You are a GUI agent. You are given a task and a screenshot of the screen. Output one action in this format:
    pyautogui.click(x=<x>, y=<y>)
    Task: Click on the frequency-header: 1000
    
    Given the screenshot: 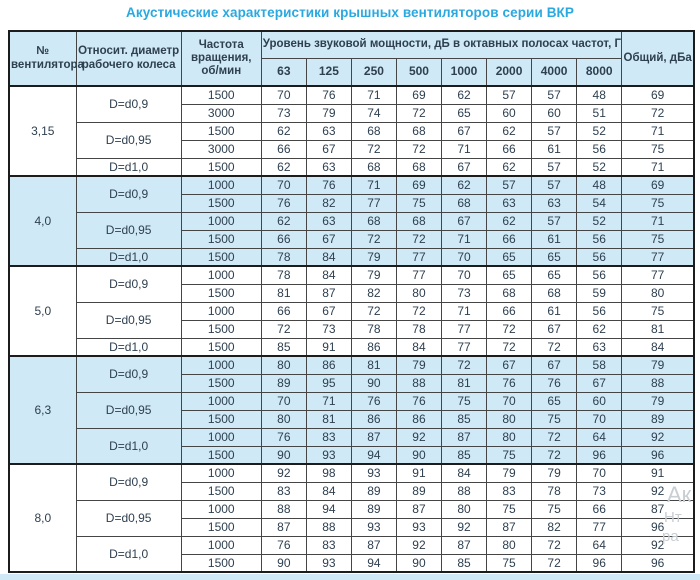 What is the action you would take?
    pyautogui.click(x=464, y=72)
    